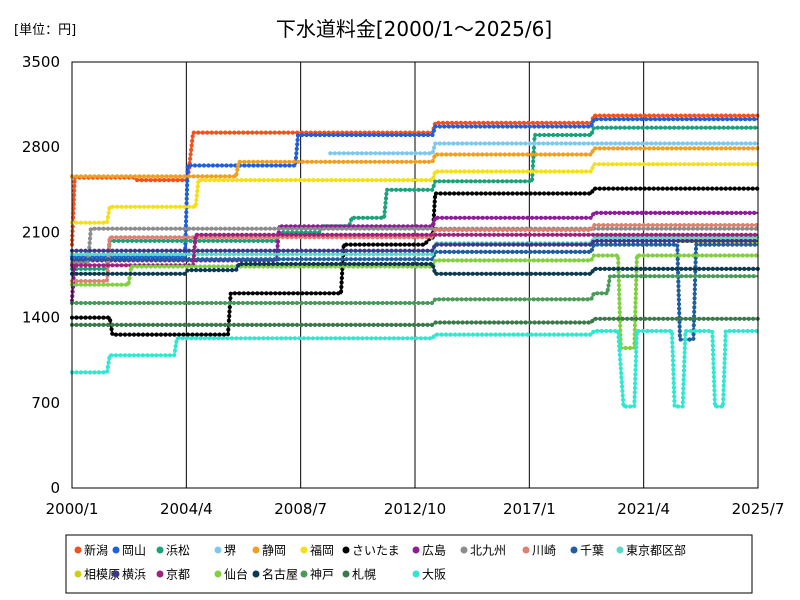 The width and height of the screenshot is (800, 600). Describe the element at coordinates (643, 509) in the screenshot. I see `x-tick-label: 2021/4` at that location.